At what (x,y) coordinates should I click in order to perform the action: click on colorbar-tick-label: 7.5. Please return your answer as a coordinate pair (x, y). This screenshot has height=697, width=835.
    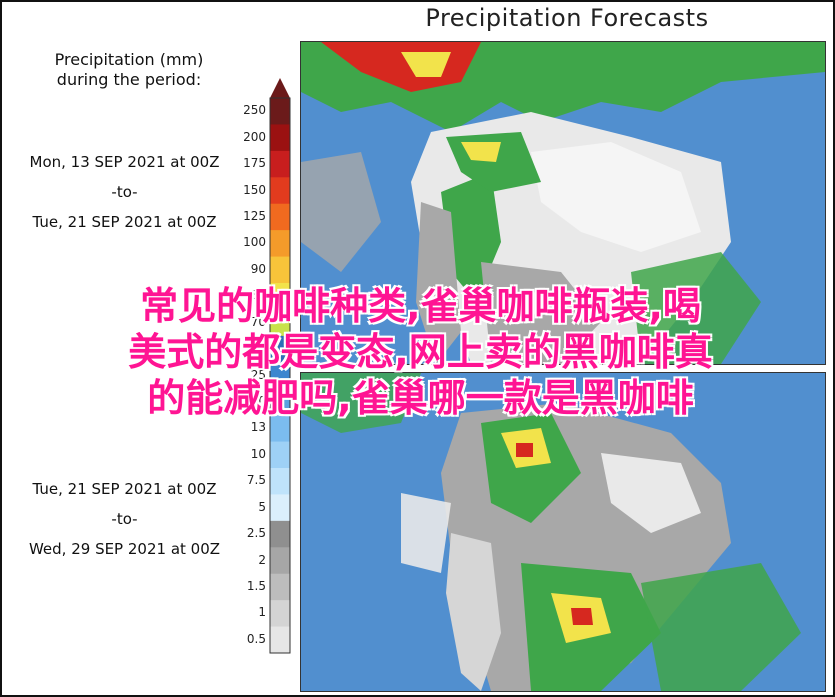
    Looking at the image, I should click on (256, 480).